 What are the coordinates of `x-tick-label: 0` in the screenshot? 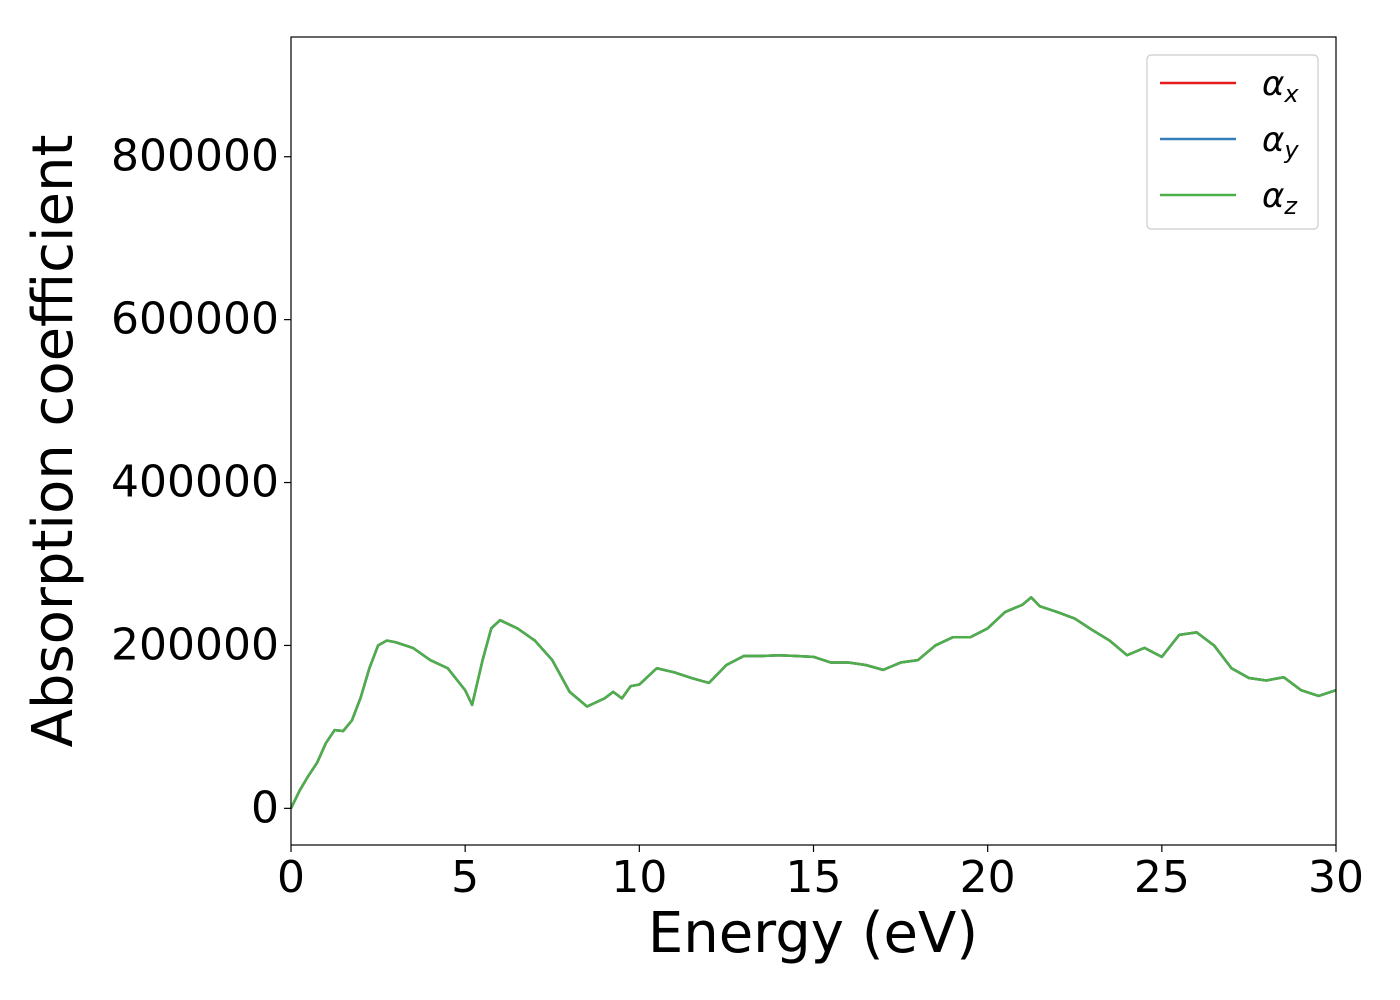 It's located at (291, 877).